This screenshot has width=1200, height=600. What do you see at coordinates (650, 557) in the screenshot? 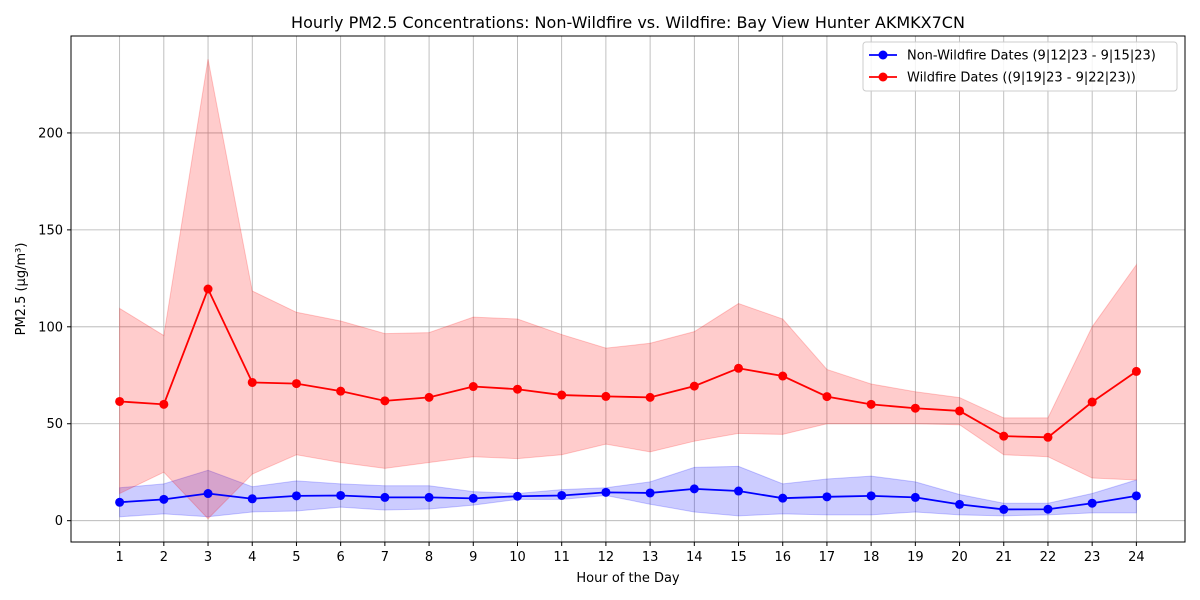
I see `x-tick-label: 13` at bounding box center [650, 557].